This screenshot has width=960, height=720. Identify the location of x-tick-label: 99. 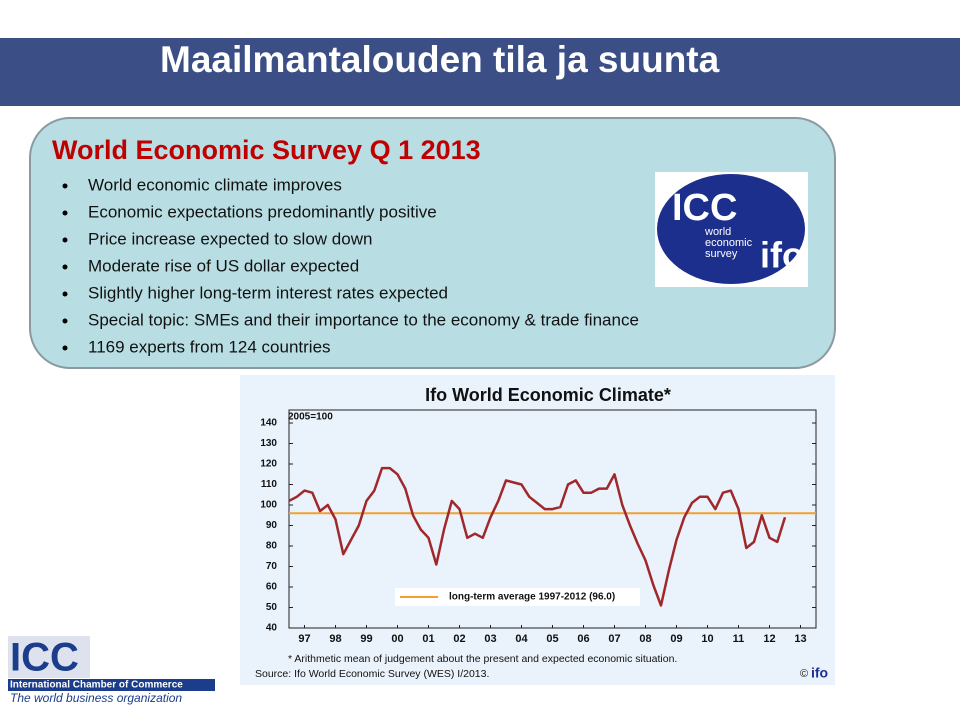
(366, 639).